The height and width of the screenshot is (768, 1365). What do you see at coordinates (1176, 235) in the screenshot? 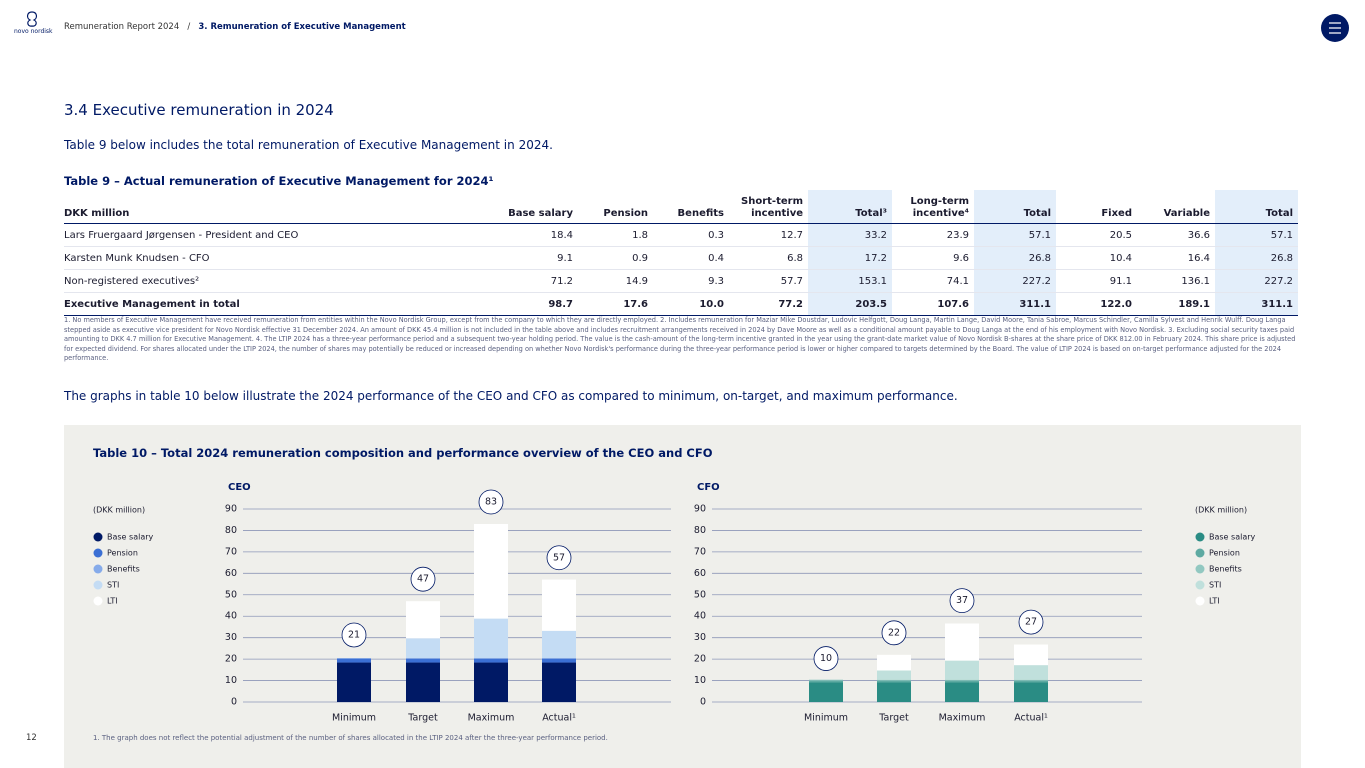
I see `table-cell: 36.6` at bounding box center [1176, 235].